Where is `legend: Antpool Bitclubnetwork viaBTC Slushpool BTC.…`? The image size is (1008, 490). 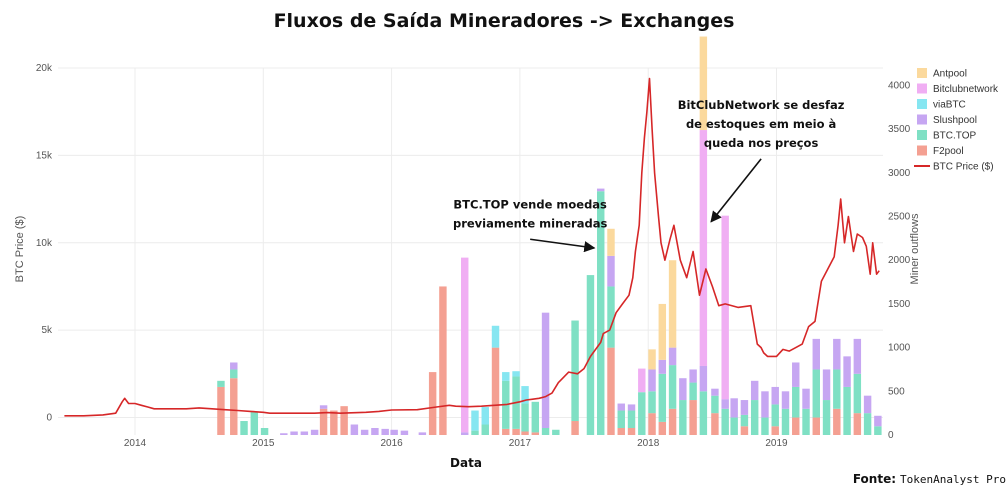
legend: Antpool Bitclubnetwork viaBTC Slushpool BTC.… is located at coordinates (956, 120).